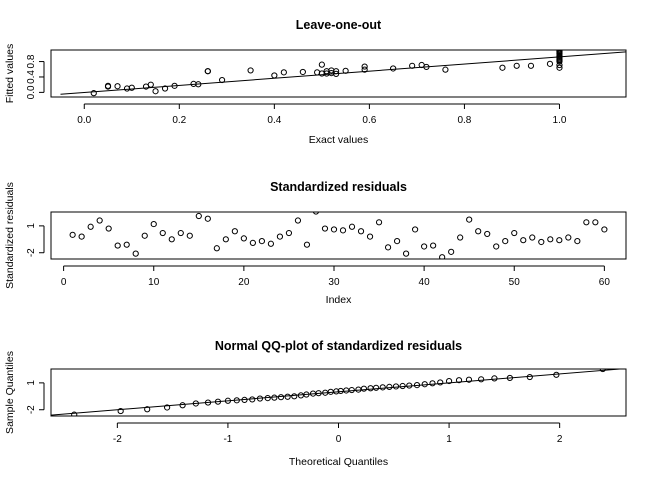 The image size is (651, 486). What do you see at coordinates (10, 392) in the screenshot?
I see `y-axis-label: Sample Quantiles` at bounding box center [10, 392].